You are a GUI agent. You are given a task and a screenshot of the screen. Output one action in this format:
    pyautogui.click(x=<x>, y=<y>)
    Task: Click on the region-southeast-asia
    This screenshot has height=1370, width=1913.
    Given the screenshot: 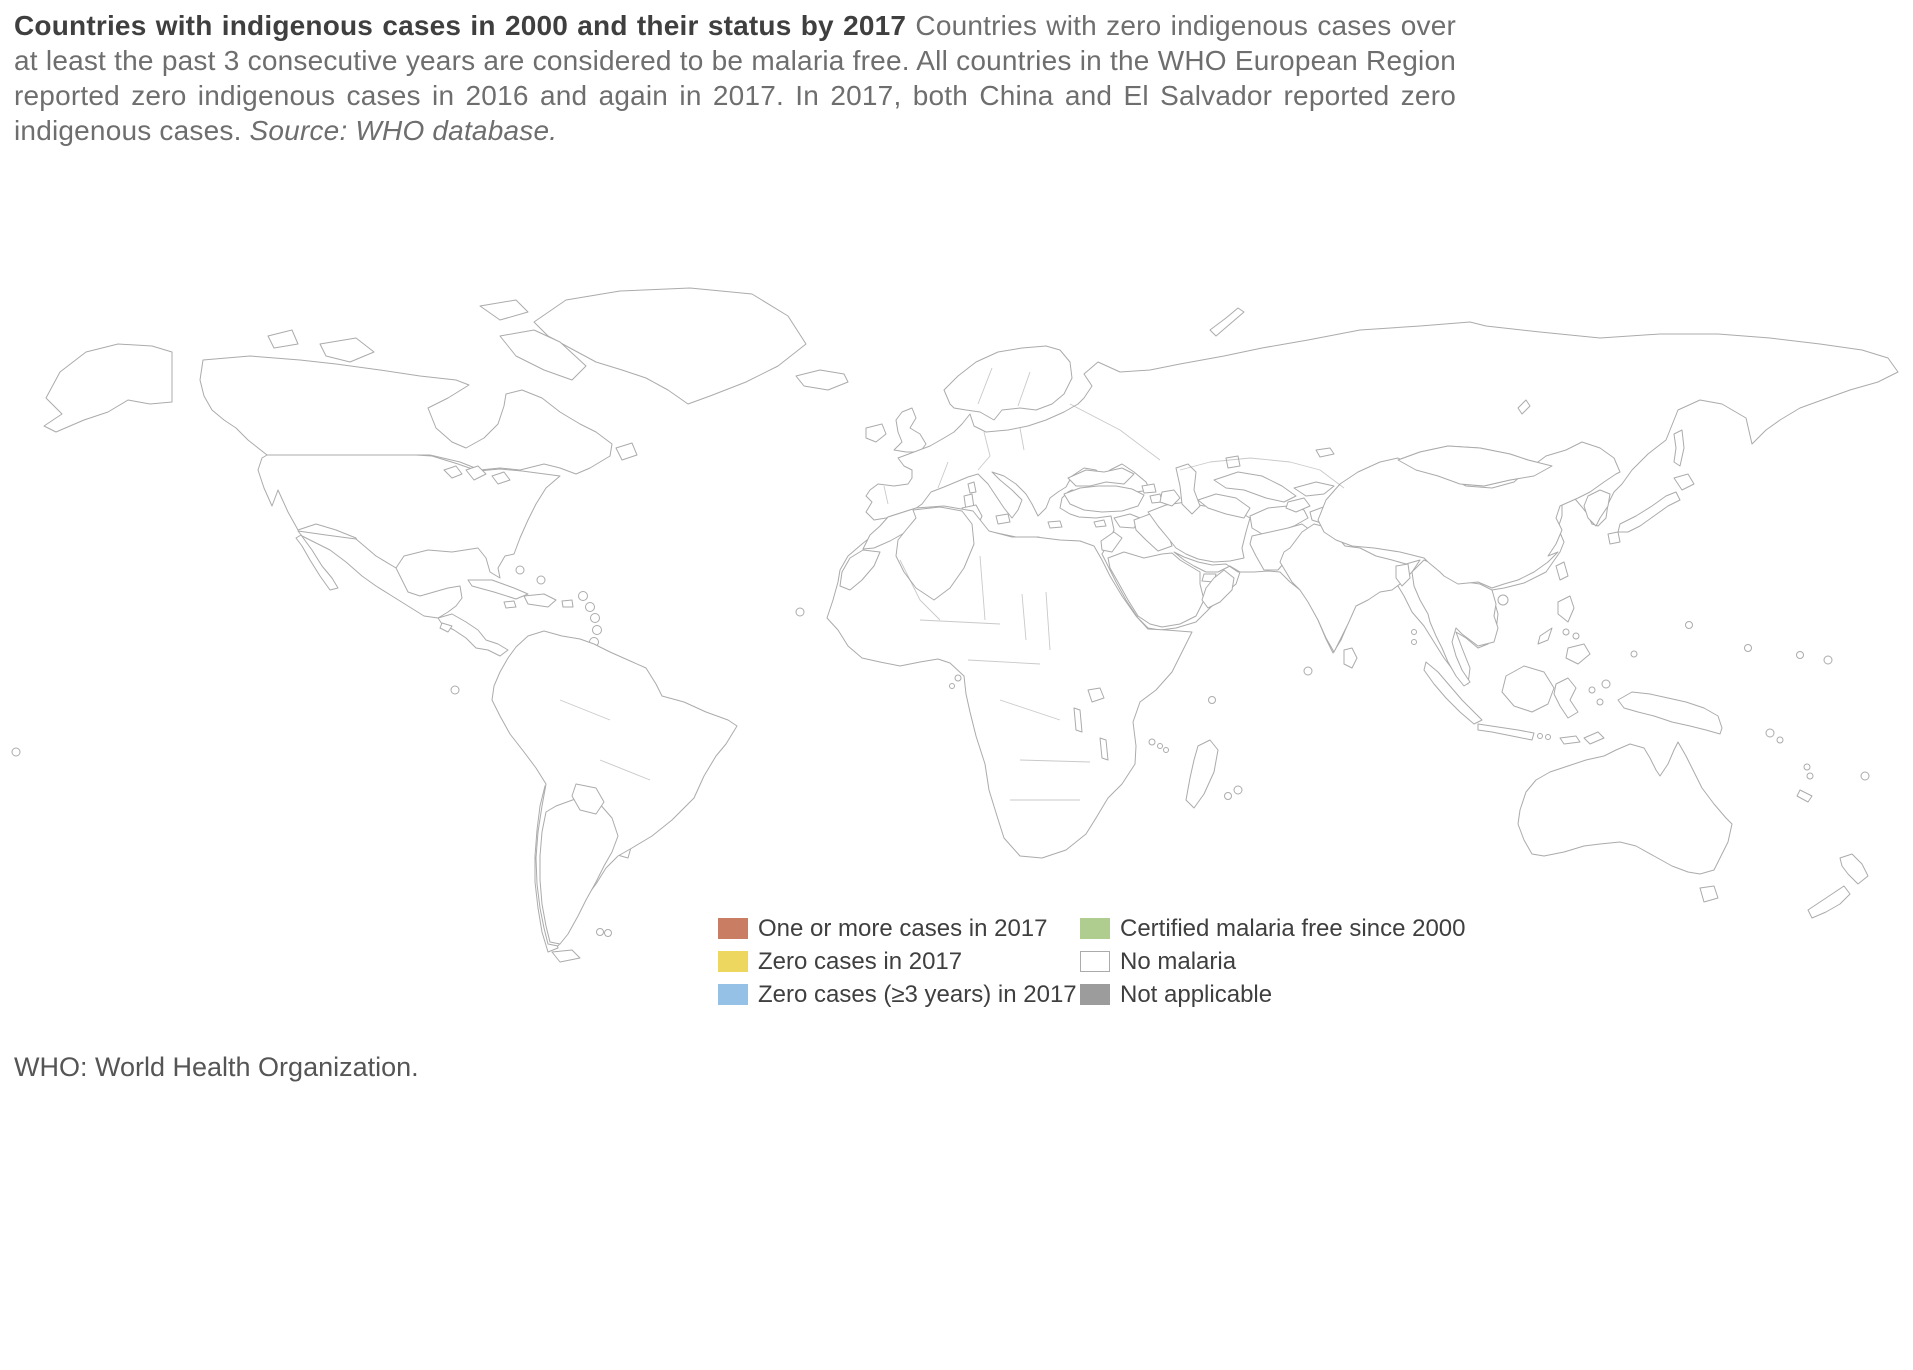 What is the action you would take?
    pyautogui.click(x=1455, y=623)
    